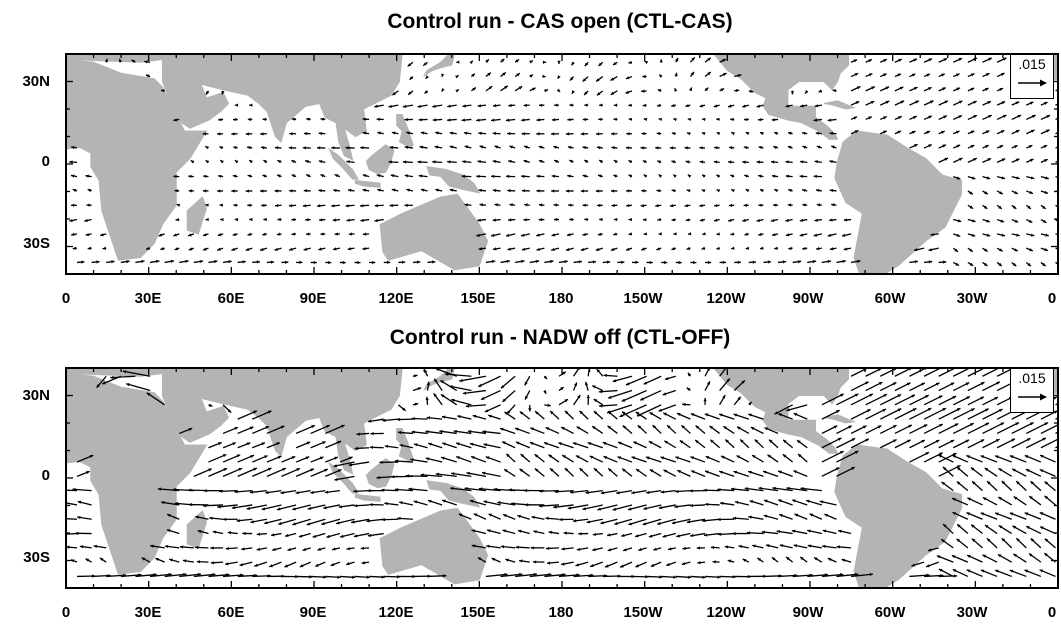  Describe the element at coordinates (396, 612) in the screenshot. I see `x-label: 120E` at that location.